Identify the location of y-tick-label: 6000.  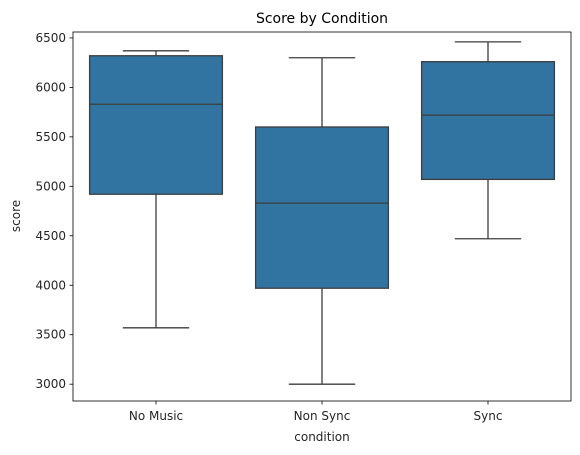
(50, 87).